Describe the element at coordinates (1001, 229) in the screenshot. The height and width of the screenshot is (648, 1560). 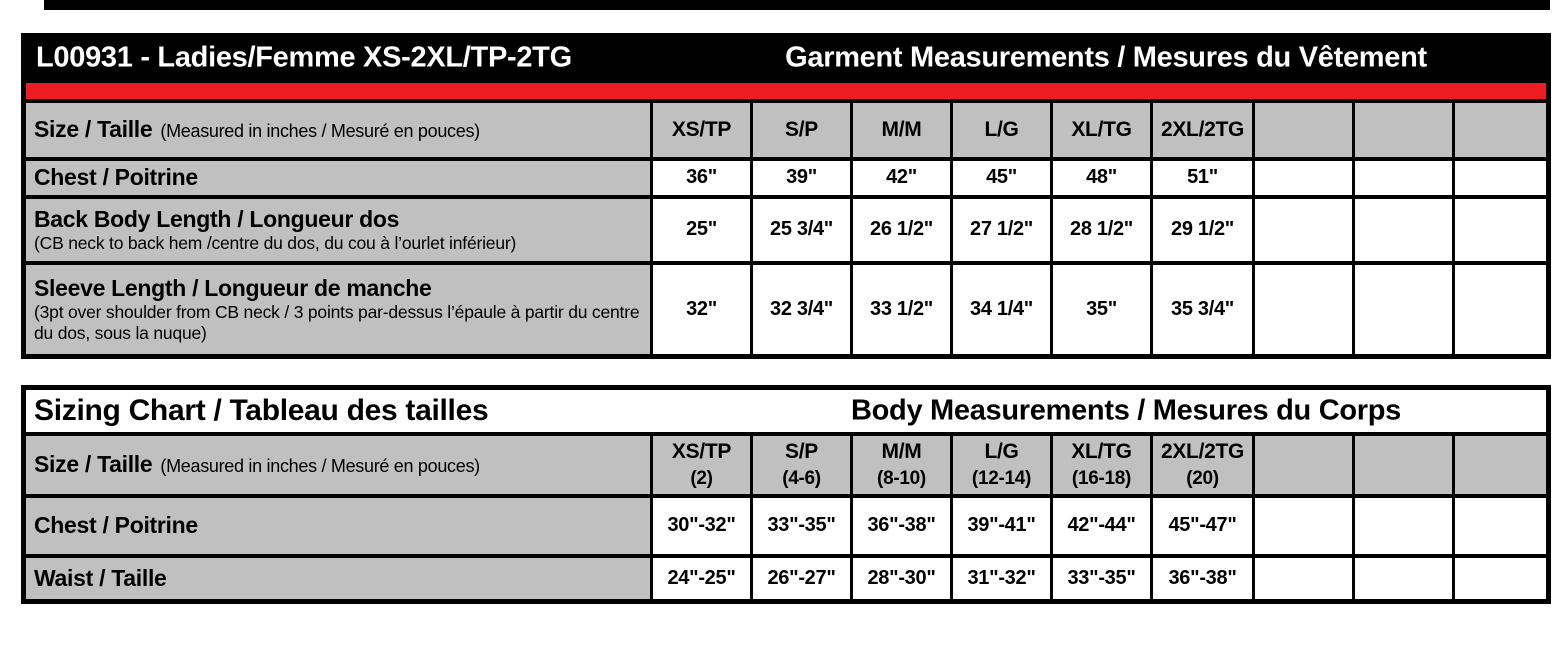
I see `measurement-value-cell: 27 1/2"` at that location.